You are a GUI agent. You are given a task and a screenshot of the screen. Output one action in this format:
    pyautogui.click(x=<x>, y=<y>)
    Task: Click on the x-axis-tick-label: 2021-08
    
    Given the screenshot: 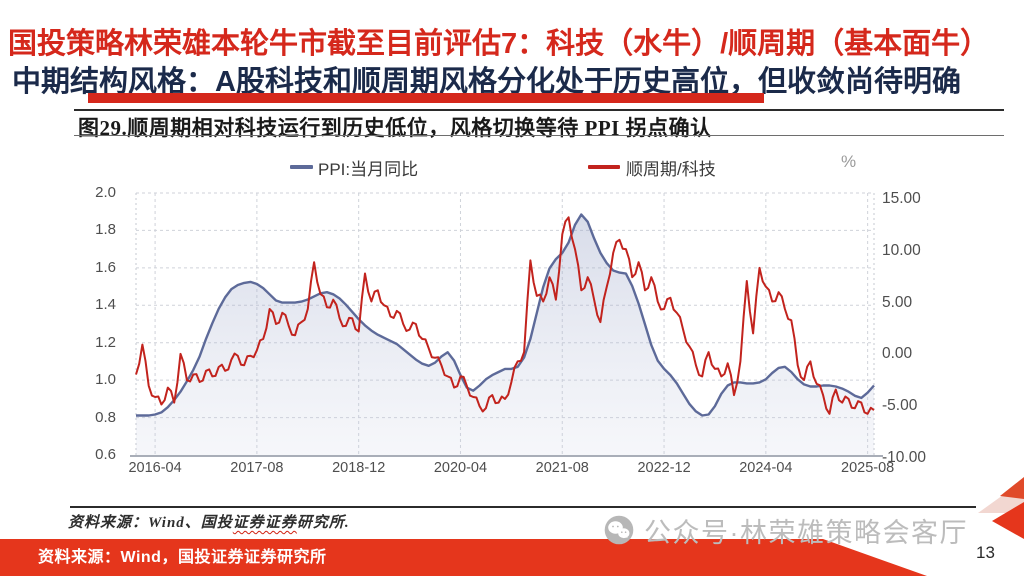 What is the action you would take?
    pyautogui.click(x=562, y=468)
    